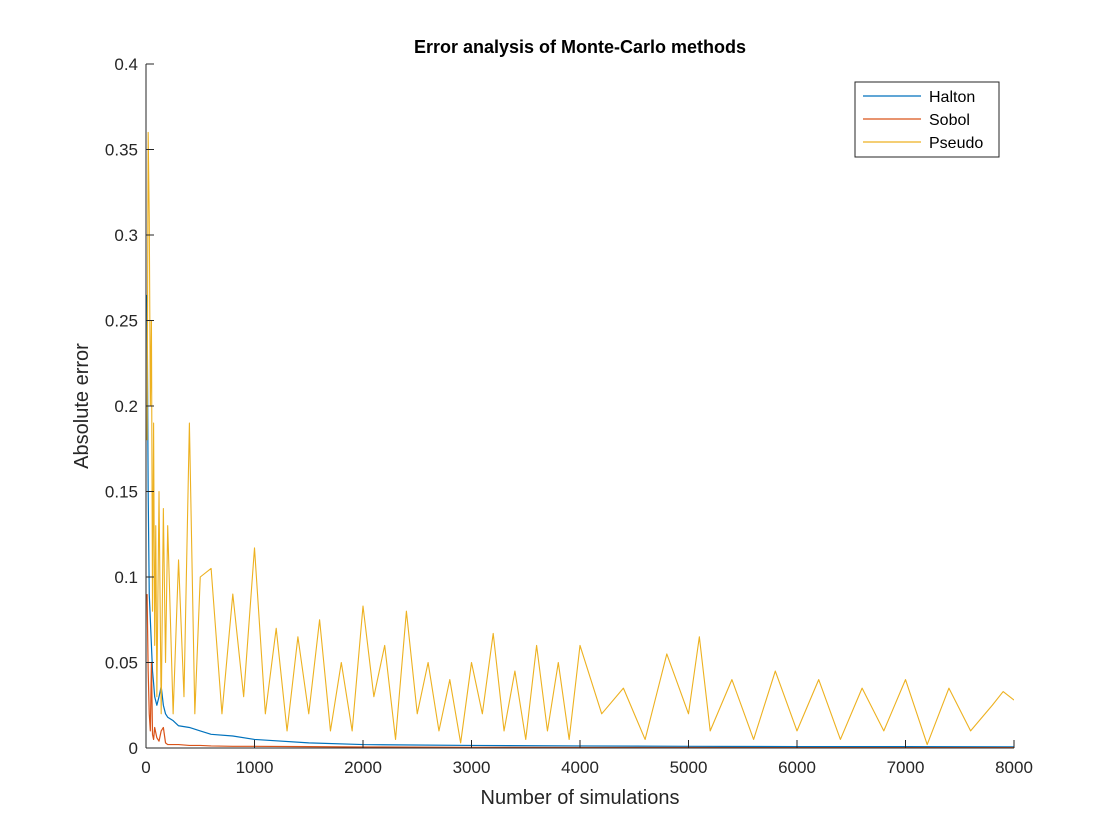 The width and height of the screenshot is (1120, 840). Describe the element at coordinates (906, 767) in the screenshot. I see `x-tick-label: 7000` at that location.